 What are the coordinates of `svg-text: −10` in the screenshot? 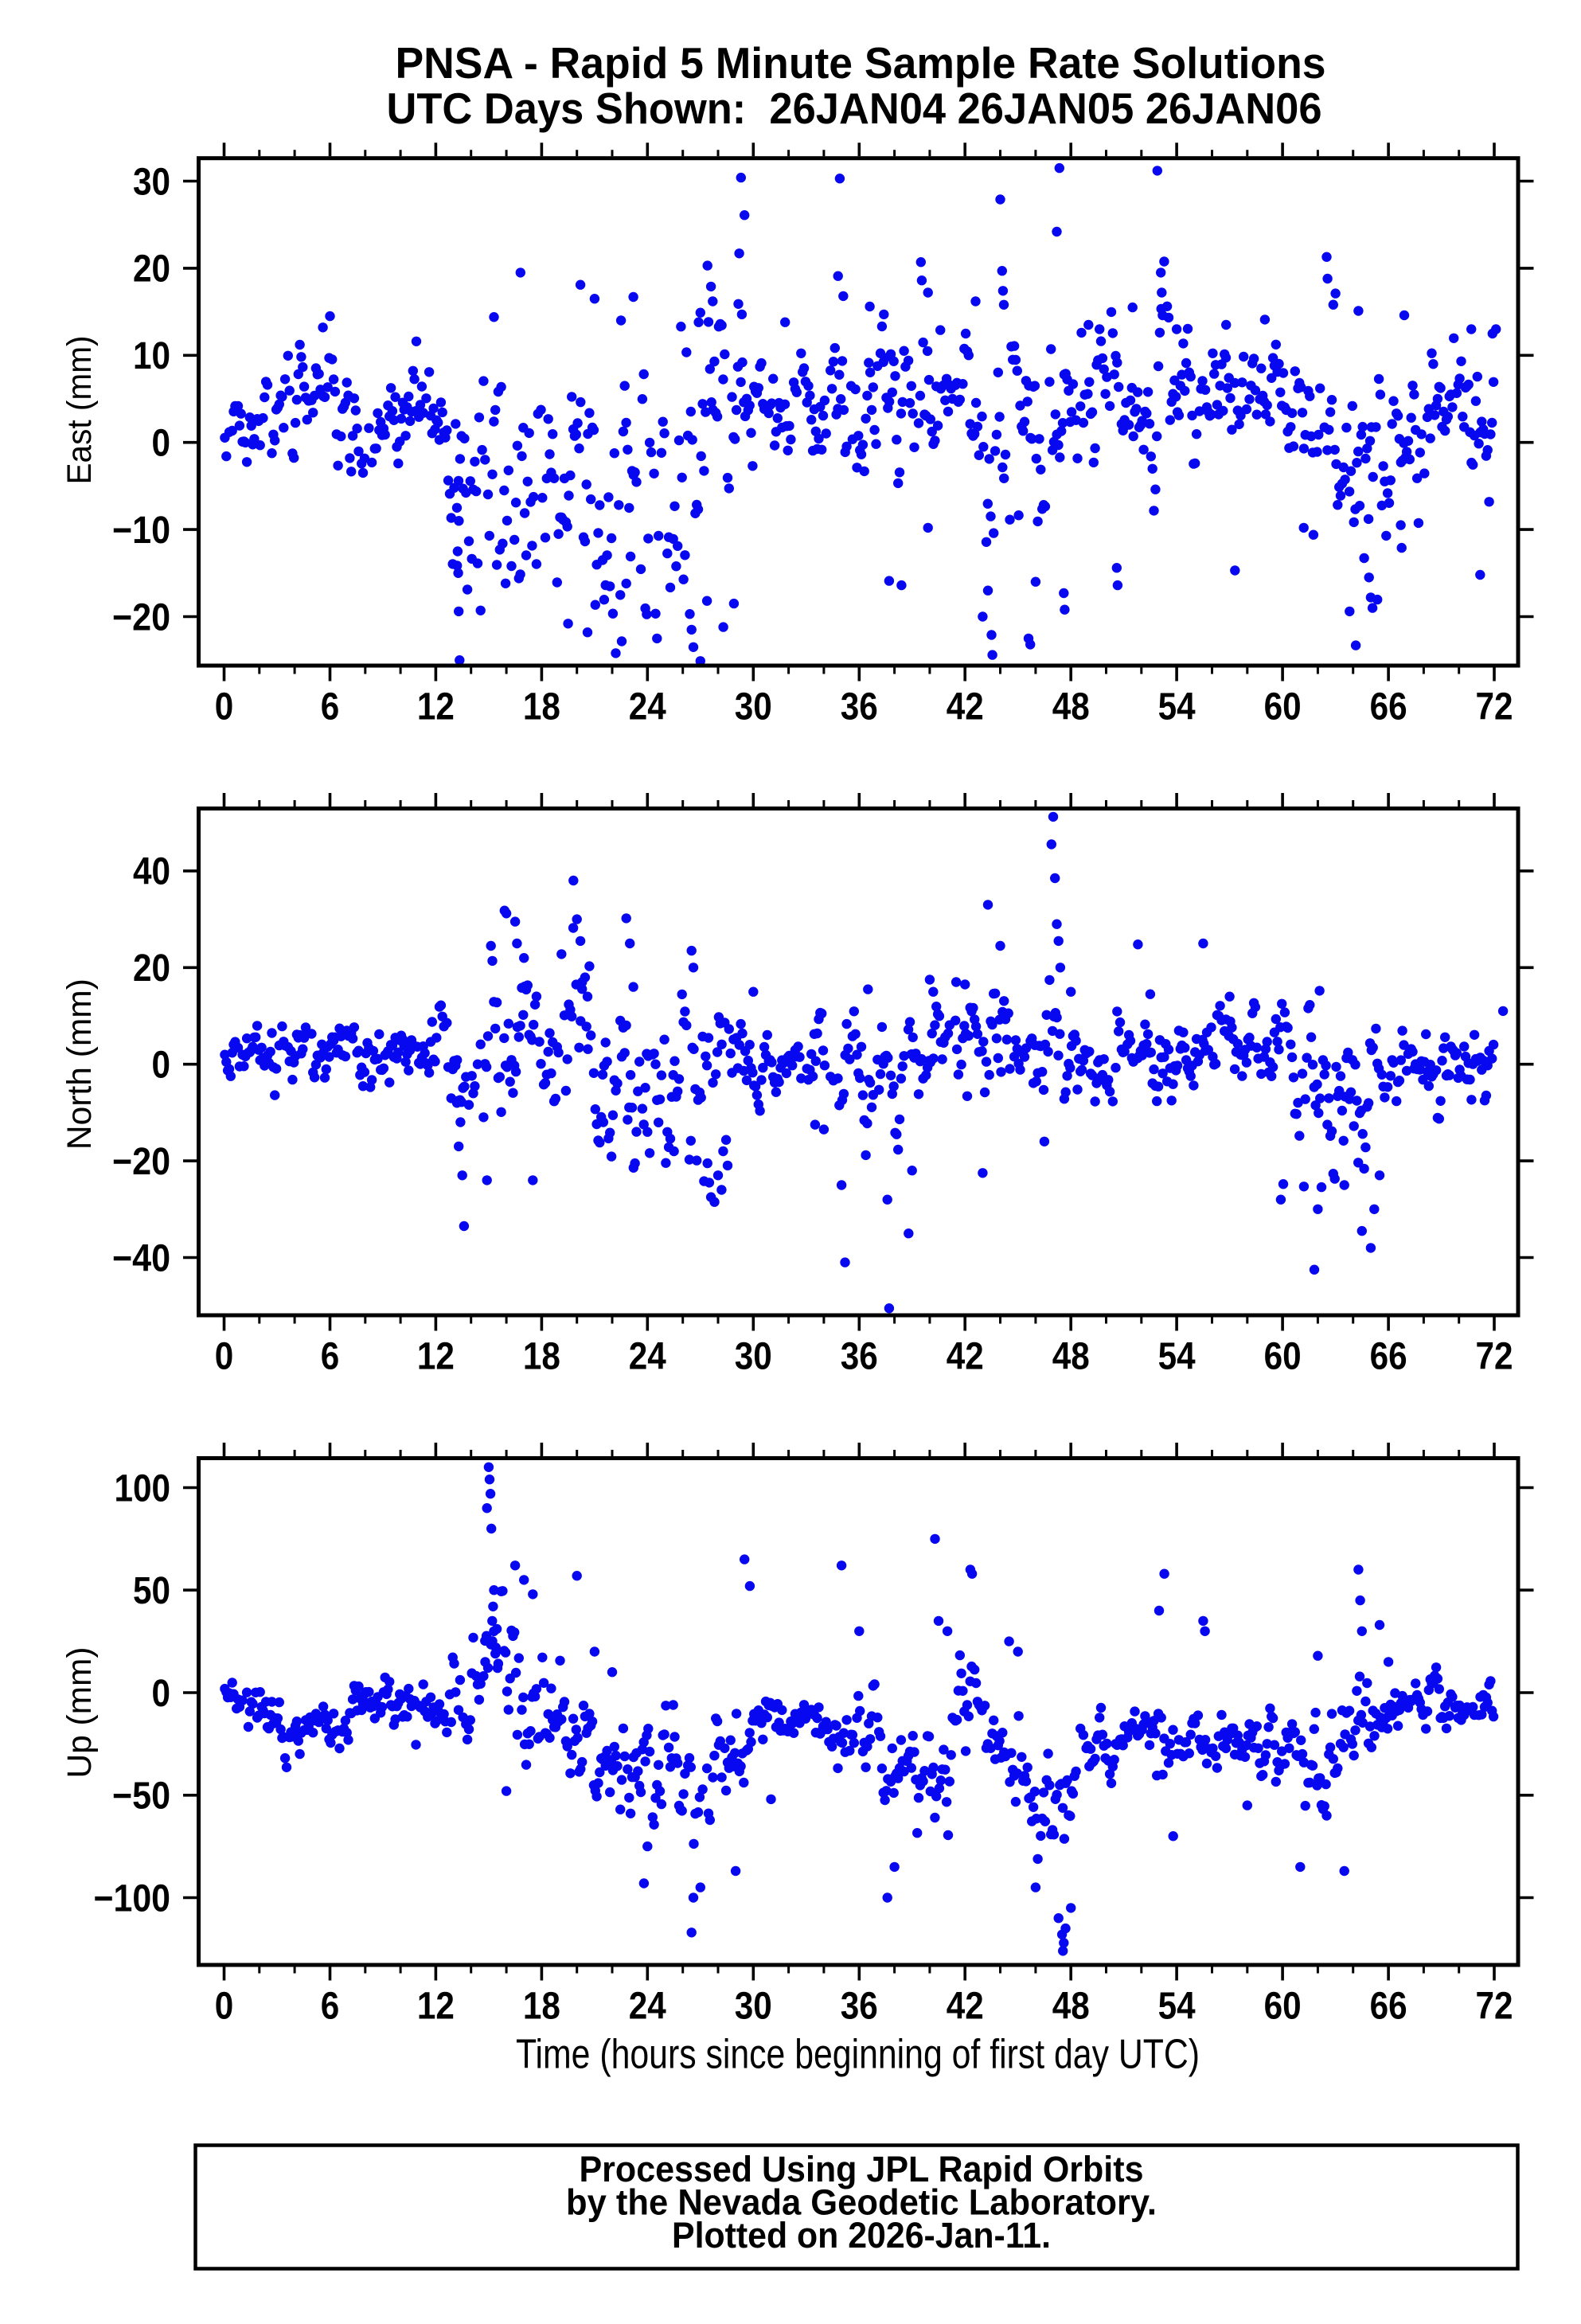 It's located at (141, 531).